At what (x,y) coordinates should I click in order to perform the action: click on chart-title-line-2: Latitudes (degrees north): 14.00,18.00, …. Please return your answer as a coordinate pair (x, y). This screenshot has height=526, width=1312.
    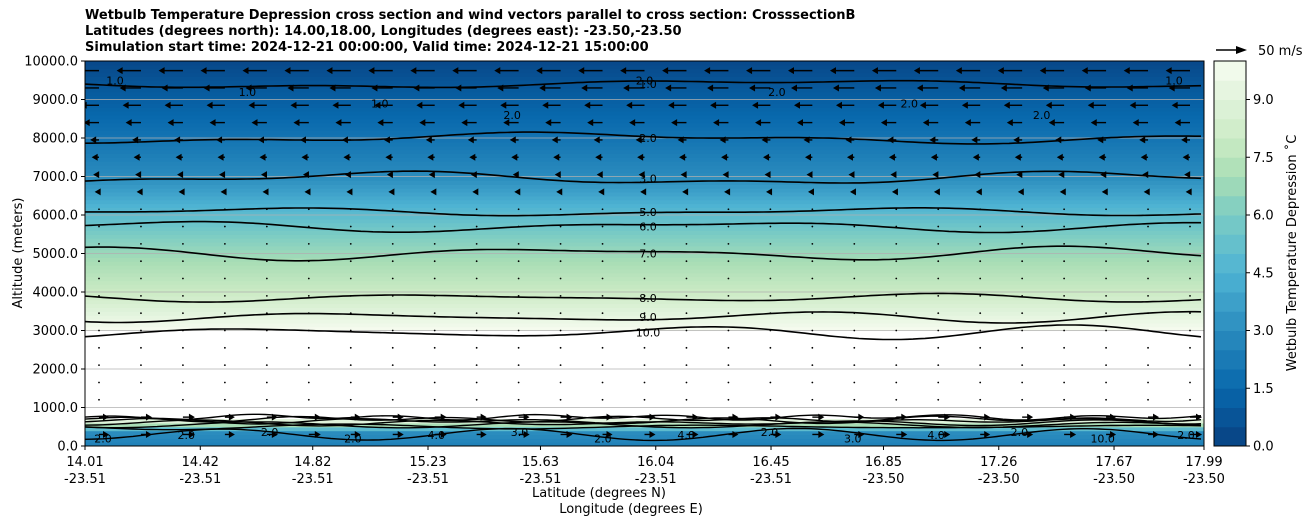
    Looking at the image, I should click on (383, 31).